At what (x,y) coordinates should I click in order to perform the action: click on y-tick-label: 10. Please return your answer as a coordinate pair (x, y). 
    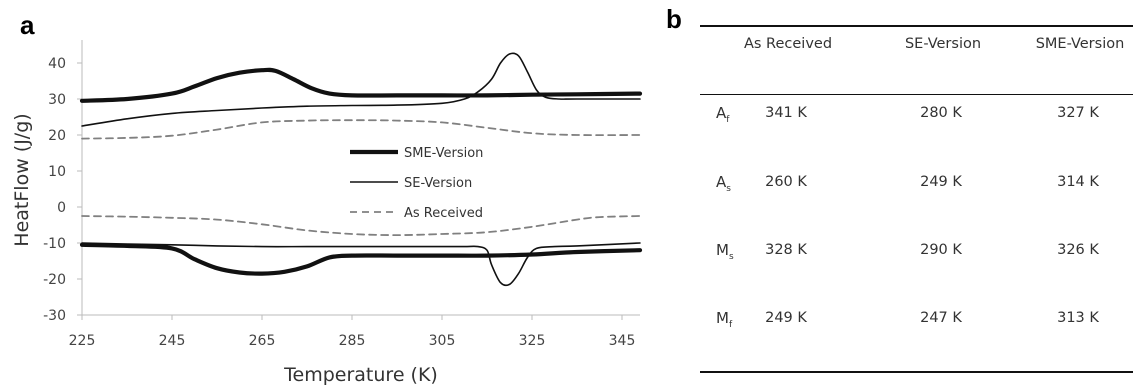
    Looking at the image, I should click on (57, 172).